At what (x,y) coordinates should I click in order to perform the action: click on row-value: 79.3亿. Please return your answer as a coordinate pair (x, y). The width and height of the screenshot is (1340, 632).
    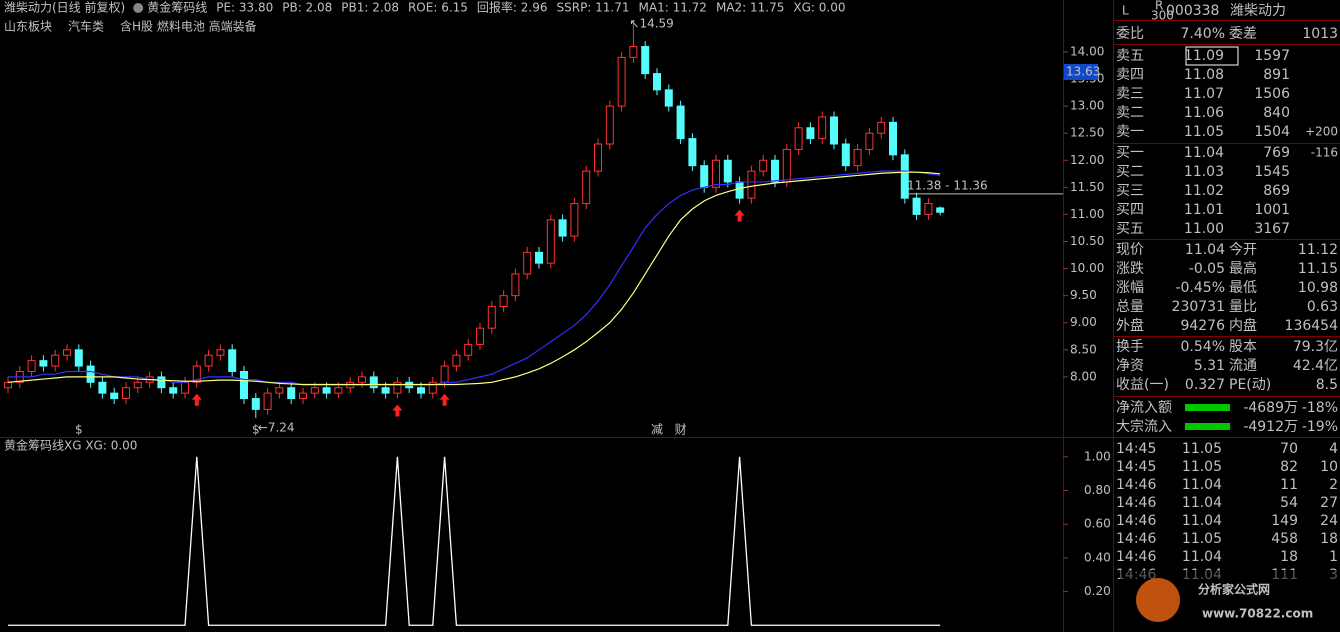
    Looking at the image, I should click on (1315, 347).